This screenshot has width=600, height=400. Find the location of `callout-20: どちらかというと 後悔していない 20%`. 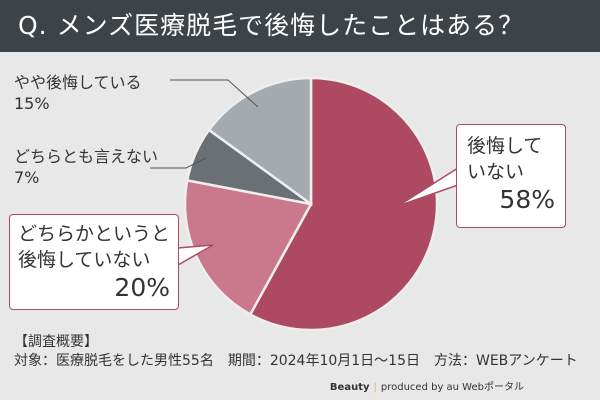

callout-20: どちらかというと 後悔していない 20% is located at coordinates (94, 262).